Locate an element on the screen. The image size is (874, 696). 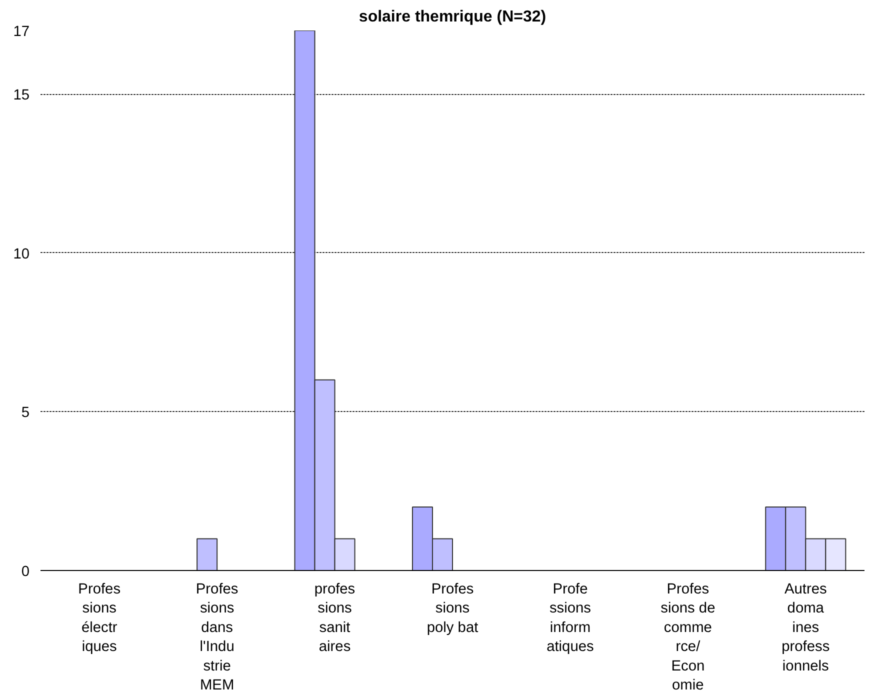
y-tick-label: 10 is located at coordinates (21, 254).